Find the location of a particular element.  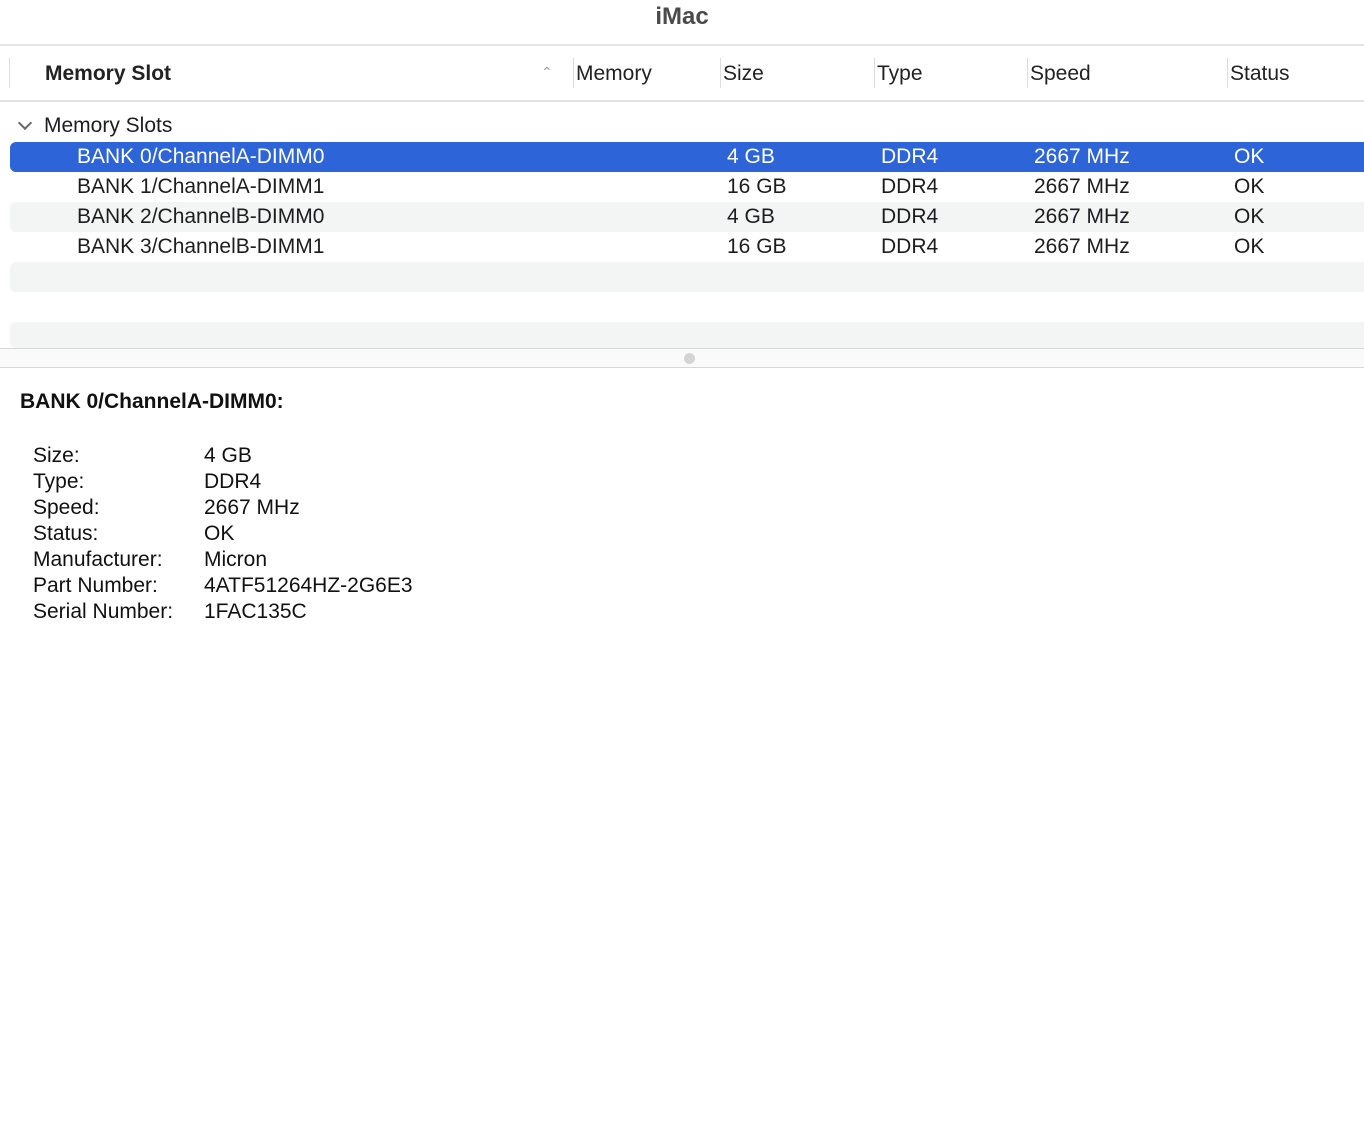

detail-label: Manufacturer: is located at coordinates (98, 559).